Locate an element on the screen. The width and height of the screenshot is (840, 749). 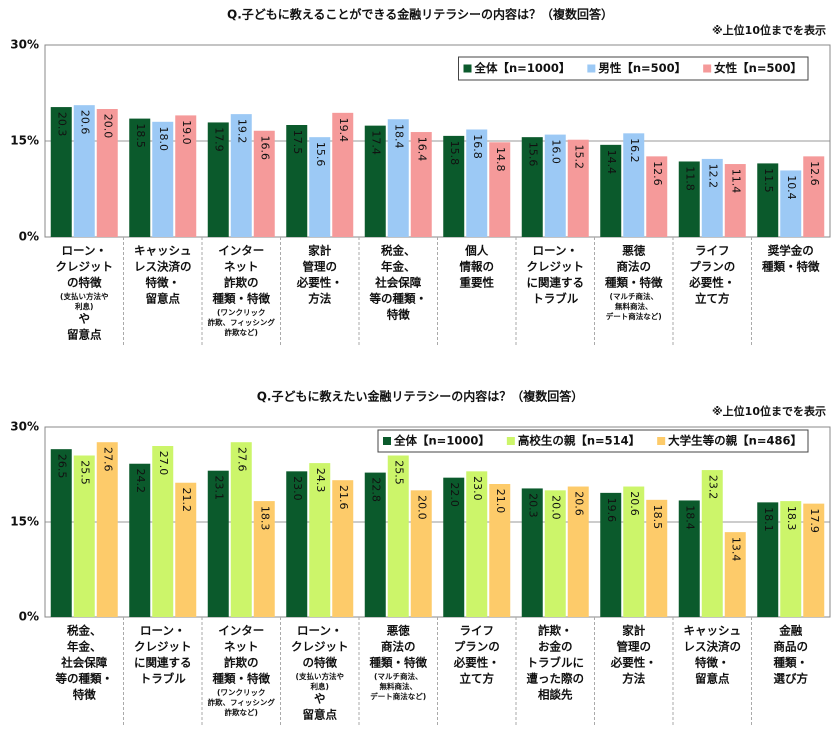
value-label: 23.0 is located at coordinates (297, 488).